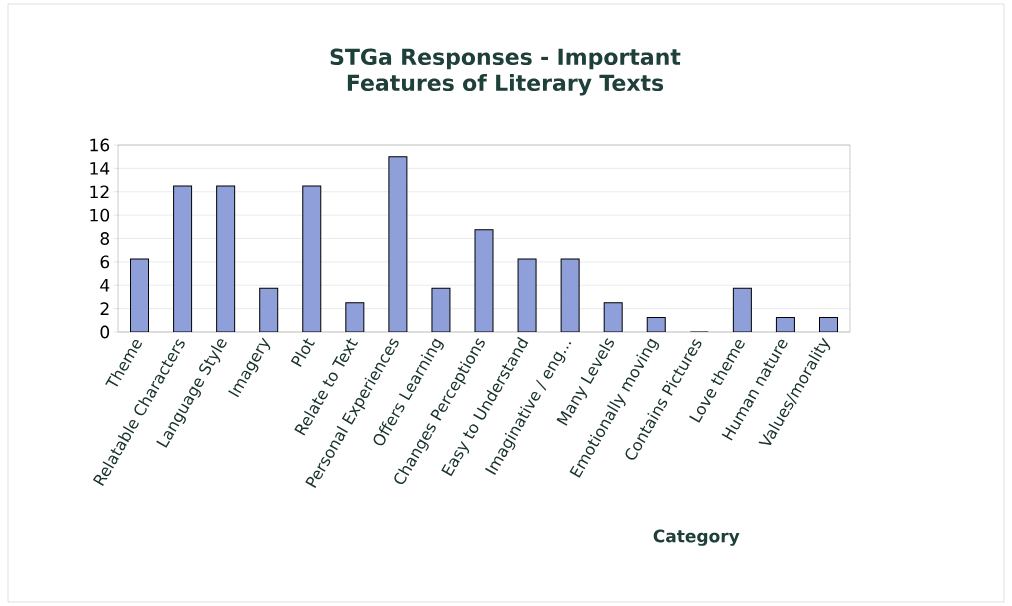 This screenshot has height=606, width=1012. What do you see at coordinates (100, 168) in the screenshot?
I see `y-tick-label: 14` at bounding box center [100, 168].